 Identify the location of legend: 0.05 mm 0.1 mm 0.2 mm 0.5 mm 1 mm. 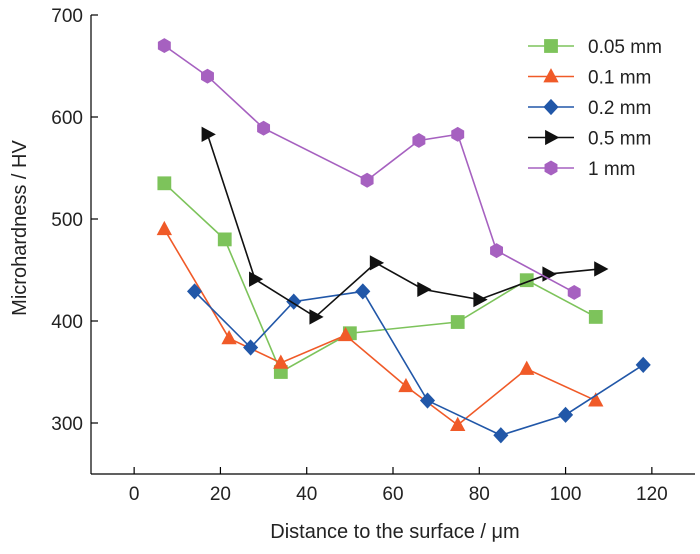
(595, 108).